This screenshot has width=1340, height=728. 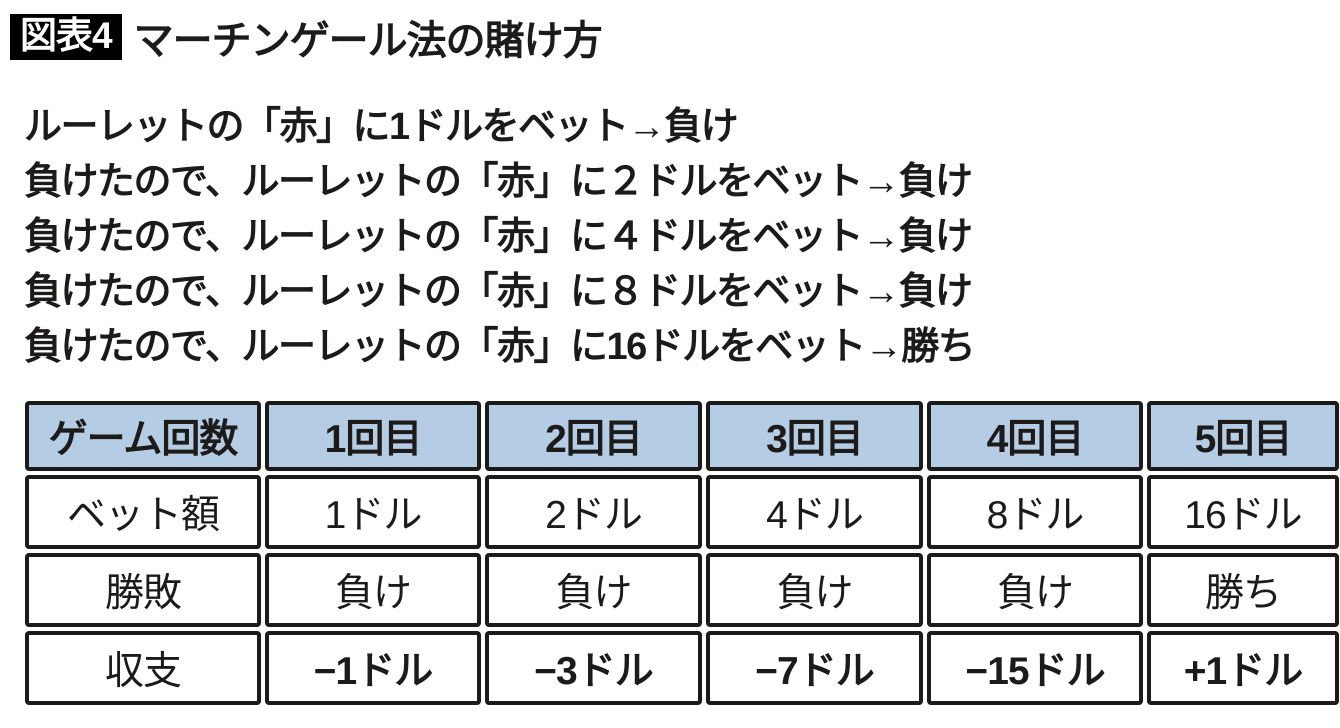 I want to click on column-header-cell: 2回目, so click(x=593, y=436).